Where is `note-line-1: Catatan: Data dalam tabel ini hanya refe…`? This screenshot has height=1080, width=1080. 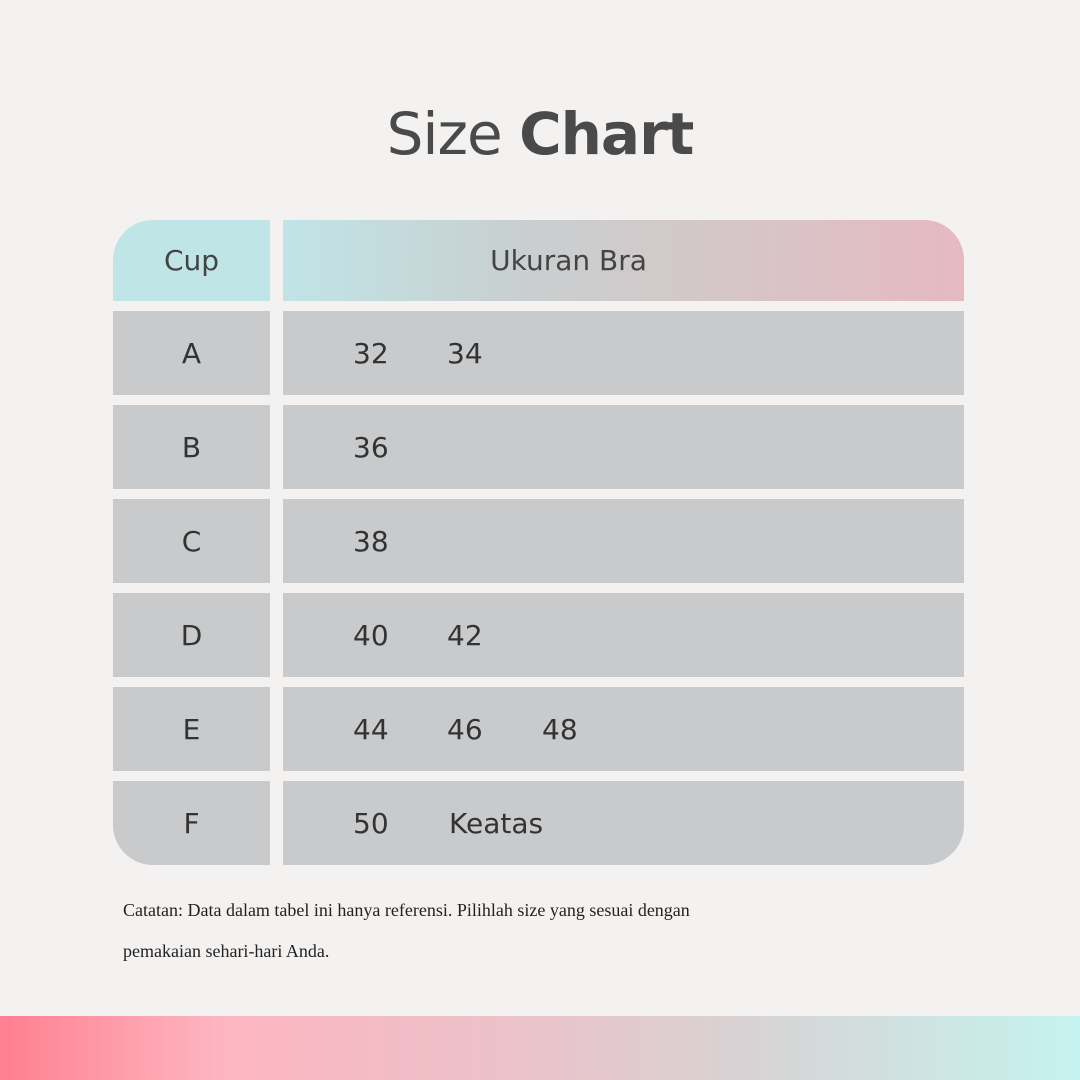 note-line-1: Catatan: Data dalam tabel ini hanya refe… is located at coordinates (406, 910).